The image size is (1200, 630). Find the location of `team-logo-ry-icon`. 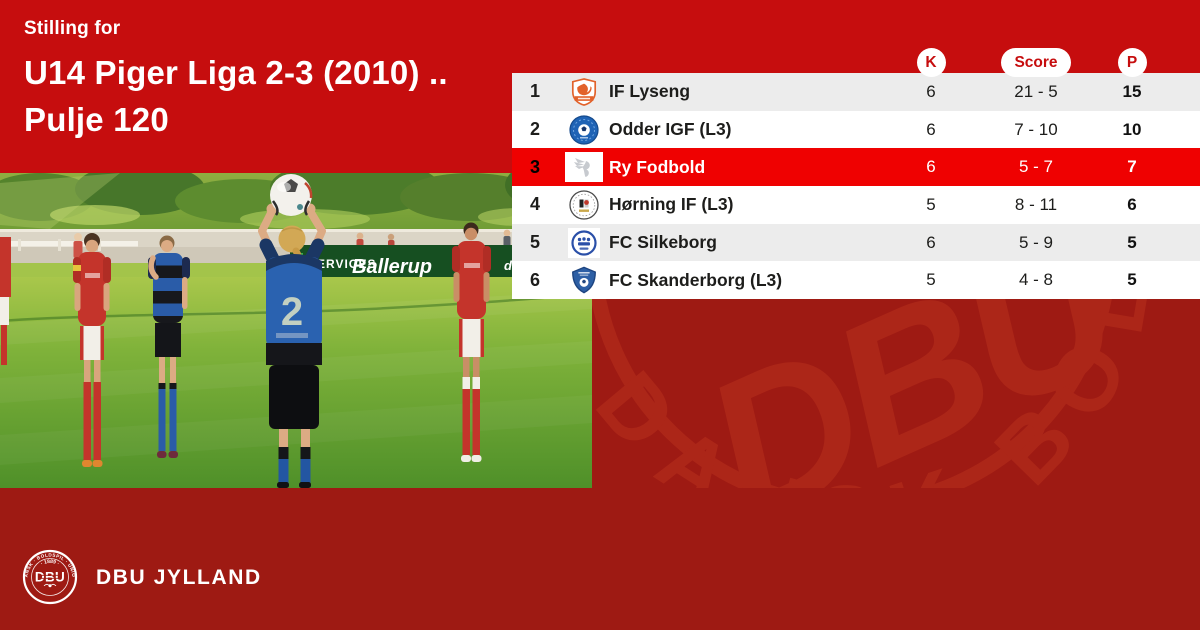

team-logo-ry-icon is located at coordinates (583, 167).